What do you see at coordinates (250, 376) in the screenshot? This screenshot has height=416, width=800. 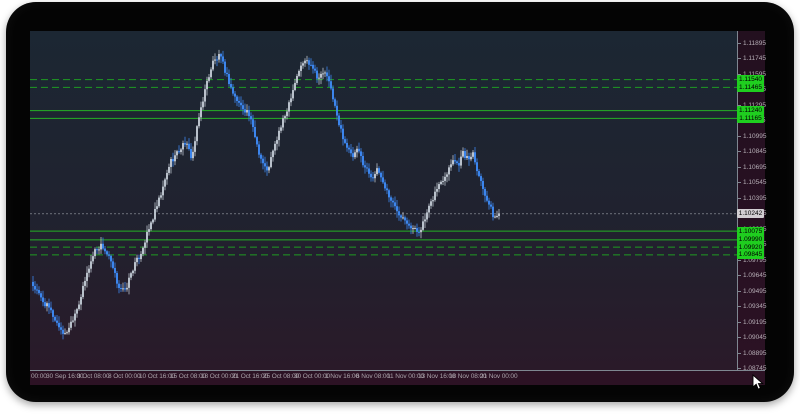 I see `time-axis-label: 21 Oct 16:00` at bounding box center [250, 376].